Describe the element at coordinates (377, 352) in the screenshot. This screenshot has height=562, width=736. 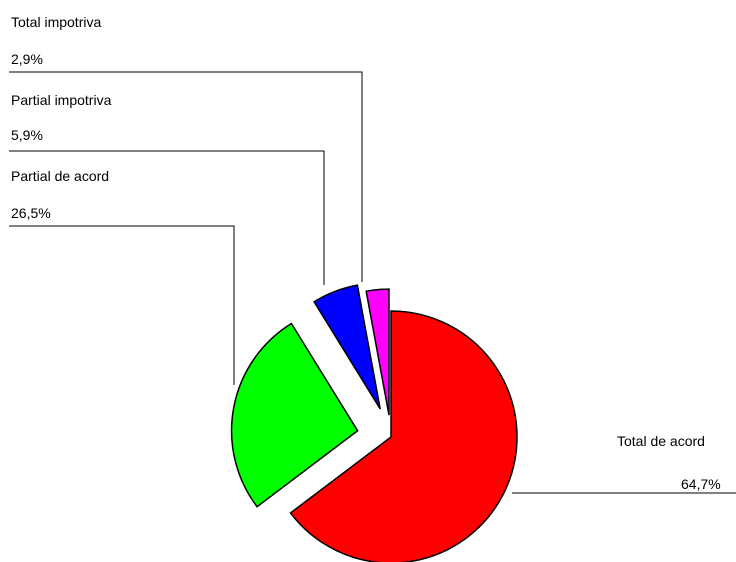
I see `pie-slice-total-impotriva` at that location.